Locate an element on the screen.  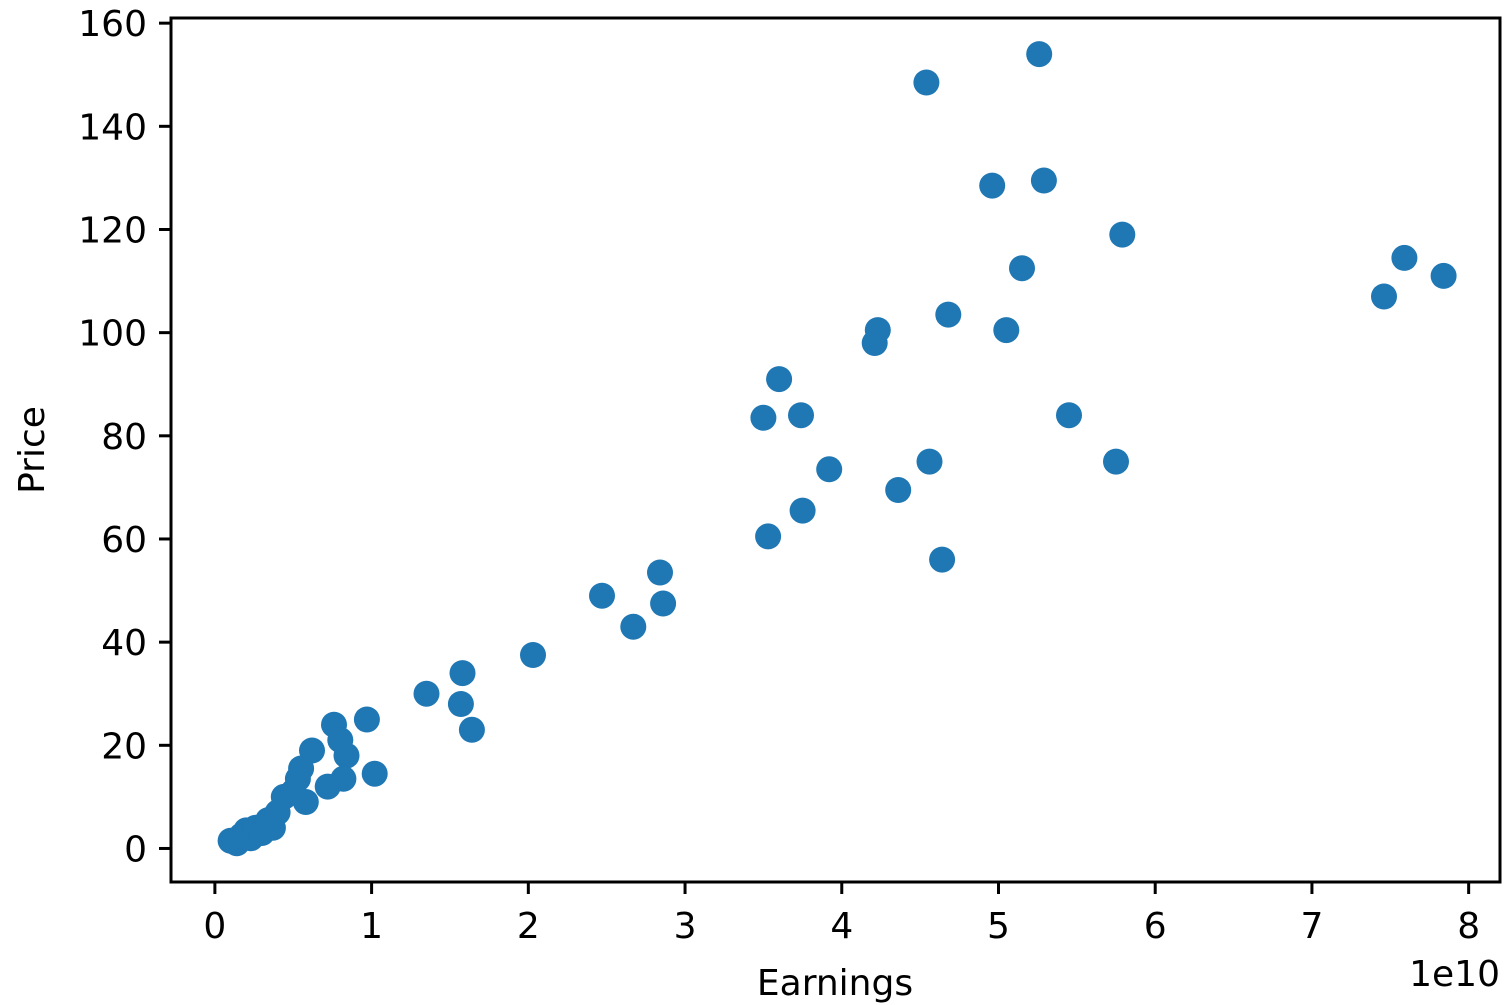
y-tick-label-4: 80 is located at coordinates (124, 437).